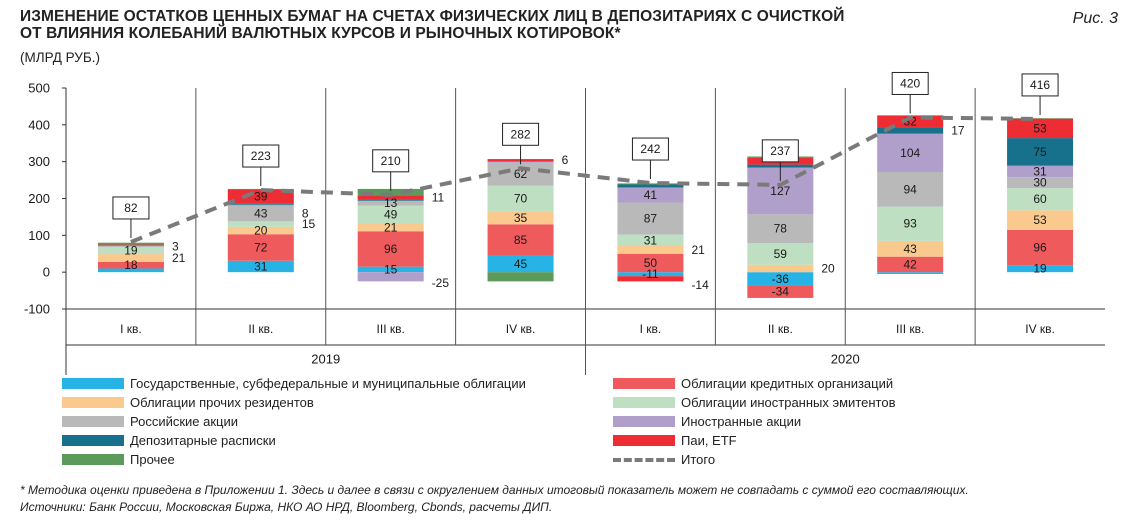 The width and height of the screenshot is (1130, 529). What do you see at coordinates (184, 421) in the screenshot?
I see `legend-label-russian-shares: Российские акции` at bounding box center [184, 421].